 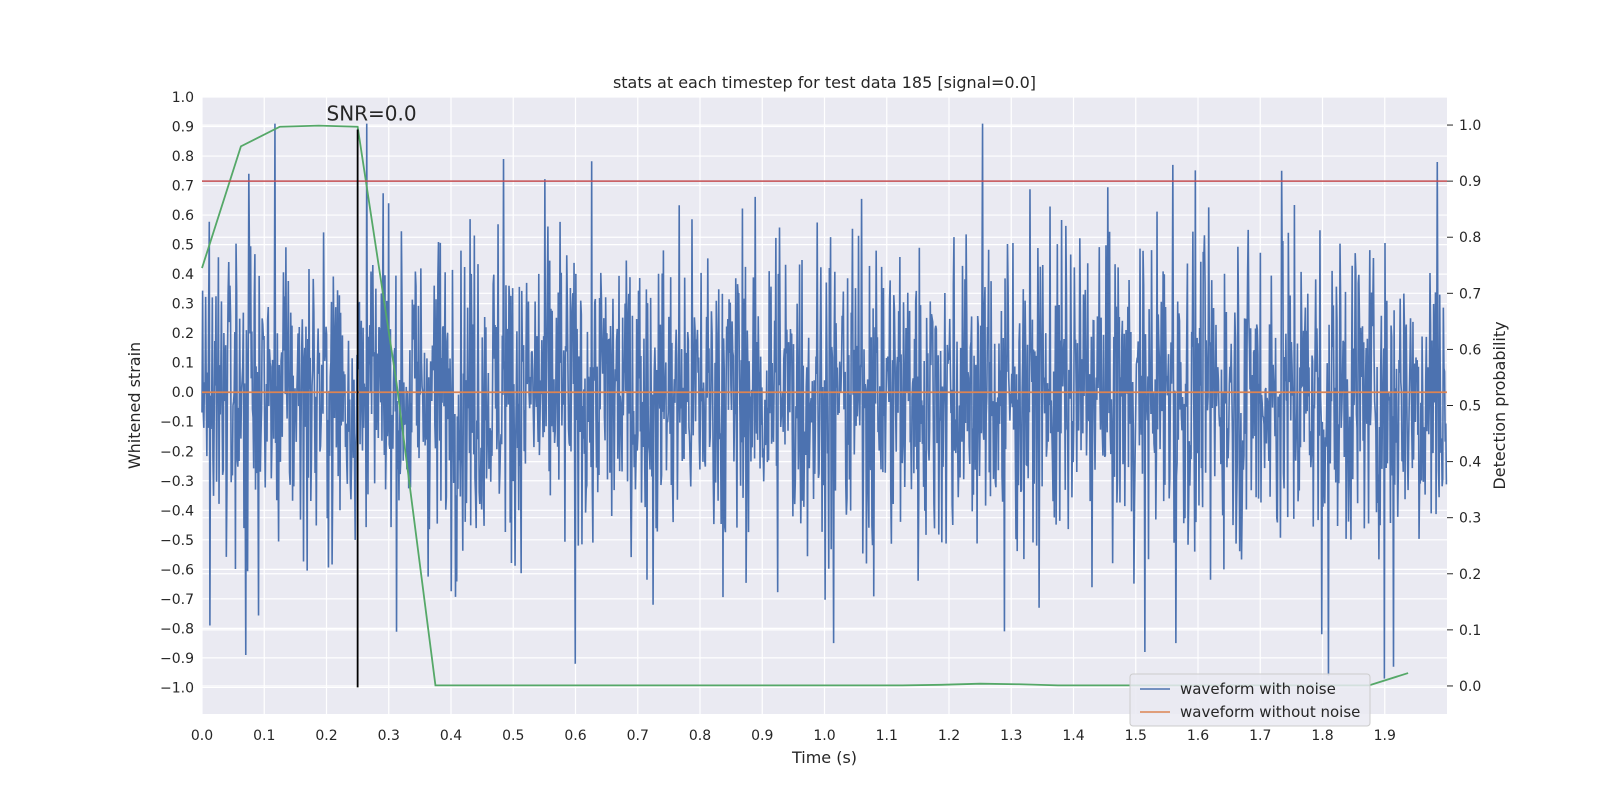 I want to click on y-right-tick-label: 0.1, so click(x=1470, y=631).